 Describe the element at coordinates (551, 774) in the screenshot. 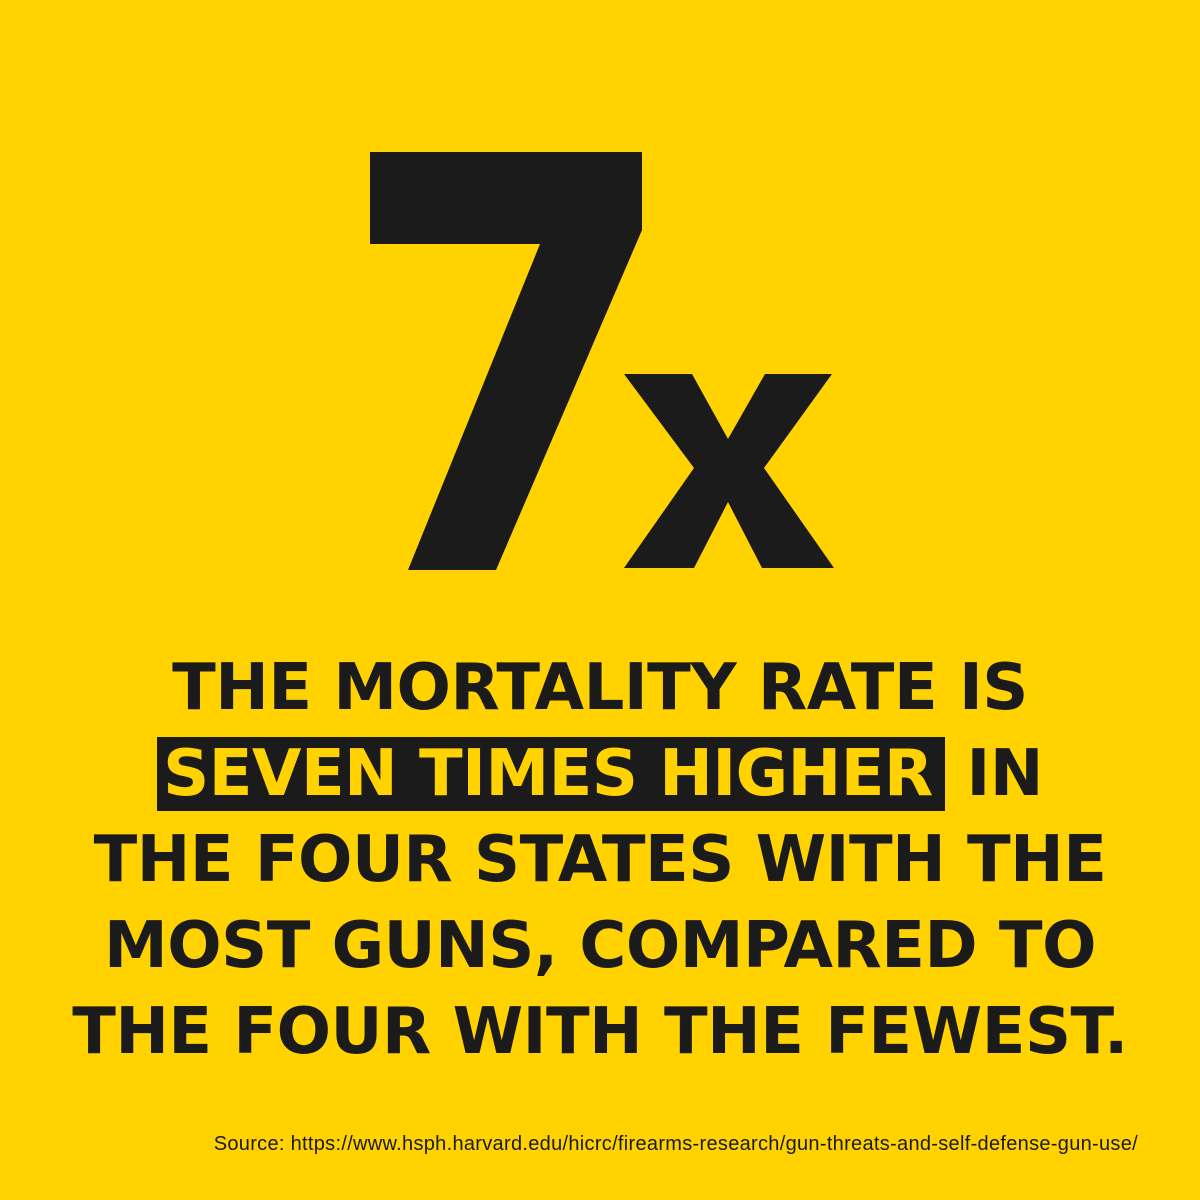

I see `highlighted-phrase: SEVEN TIMES HIGHER` at that location.